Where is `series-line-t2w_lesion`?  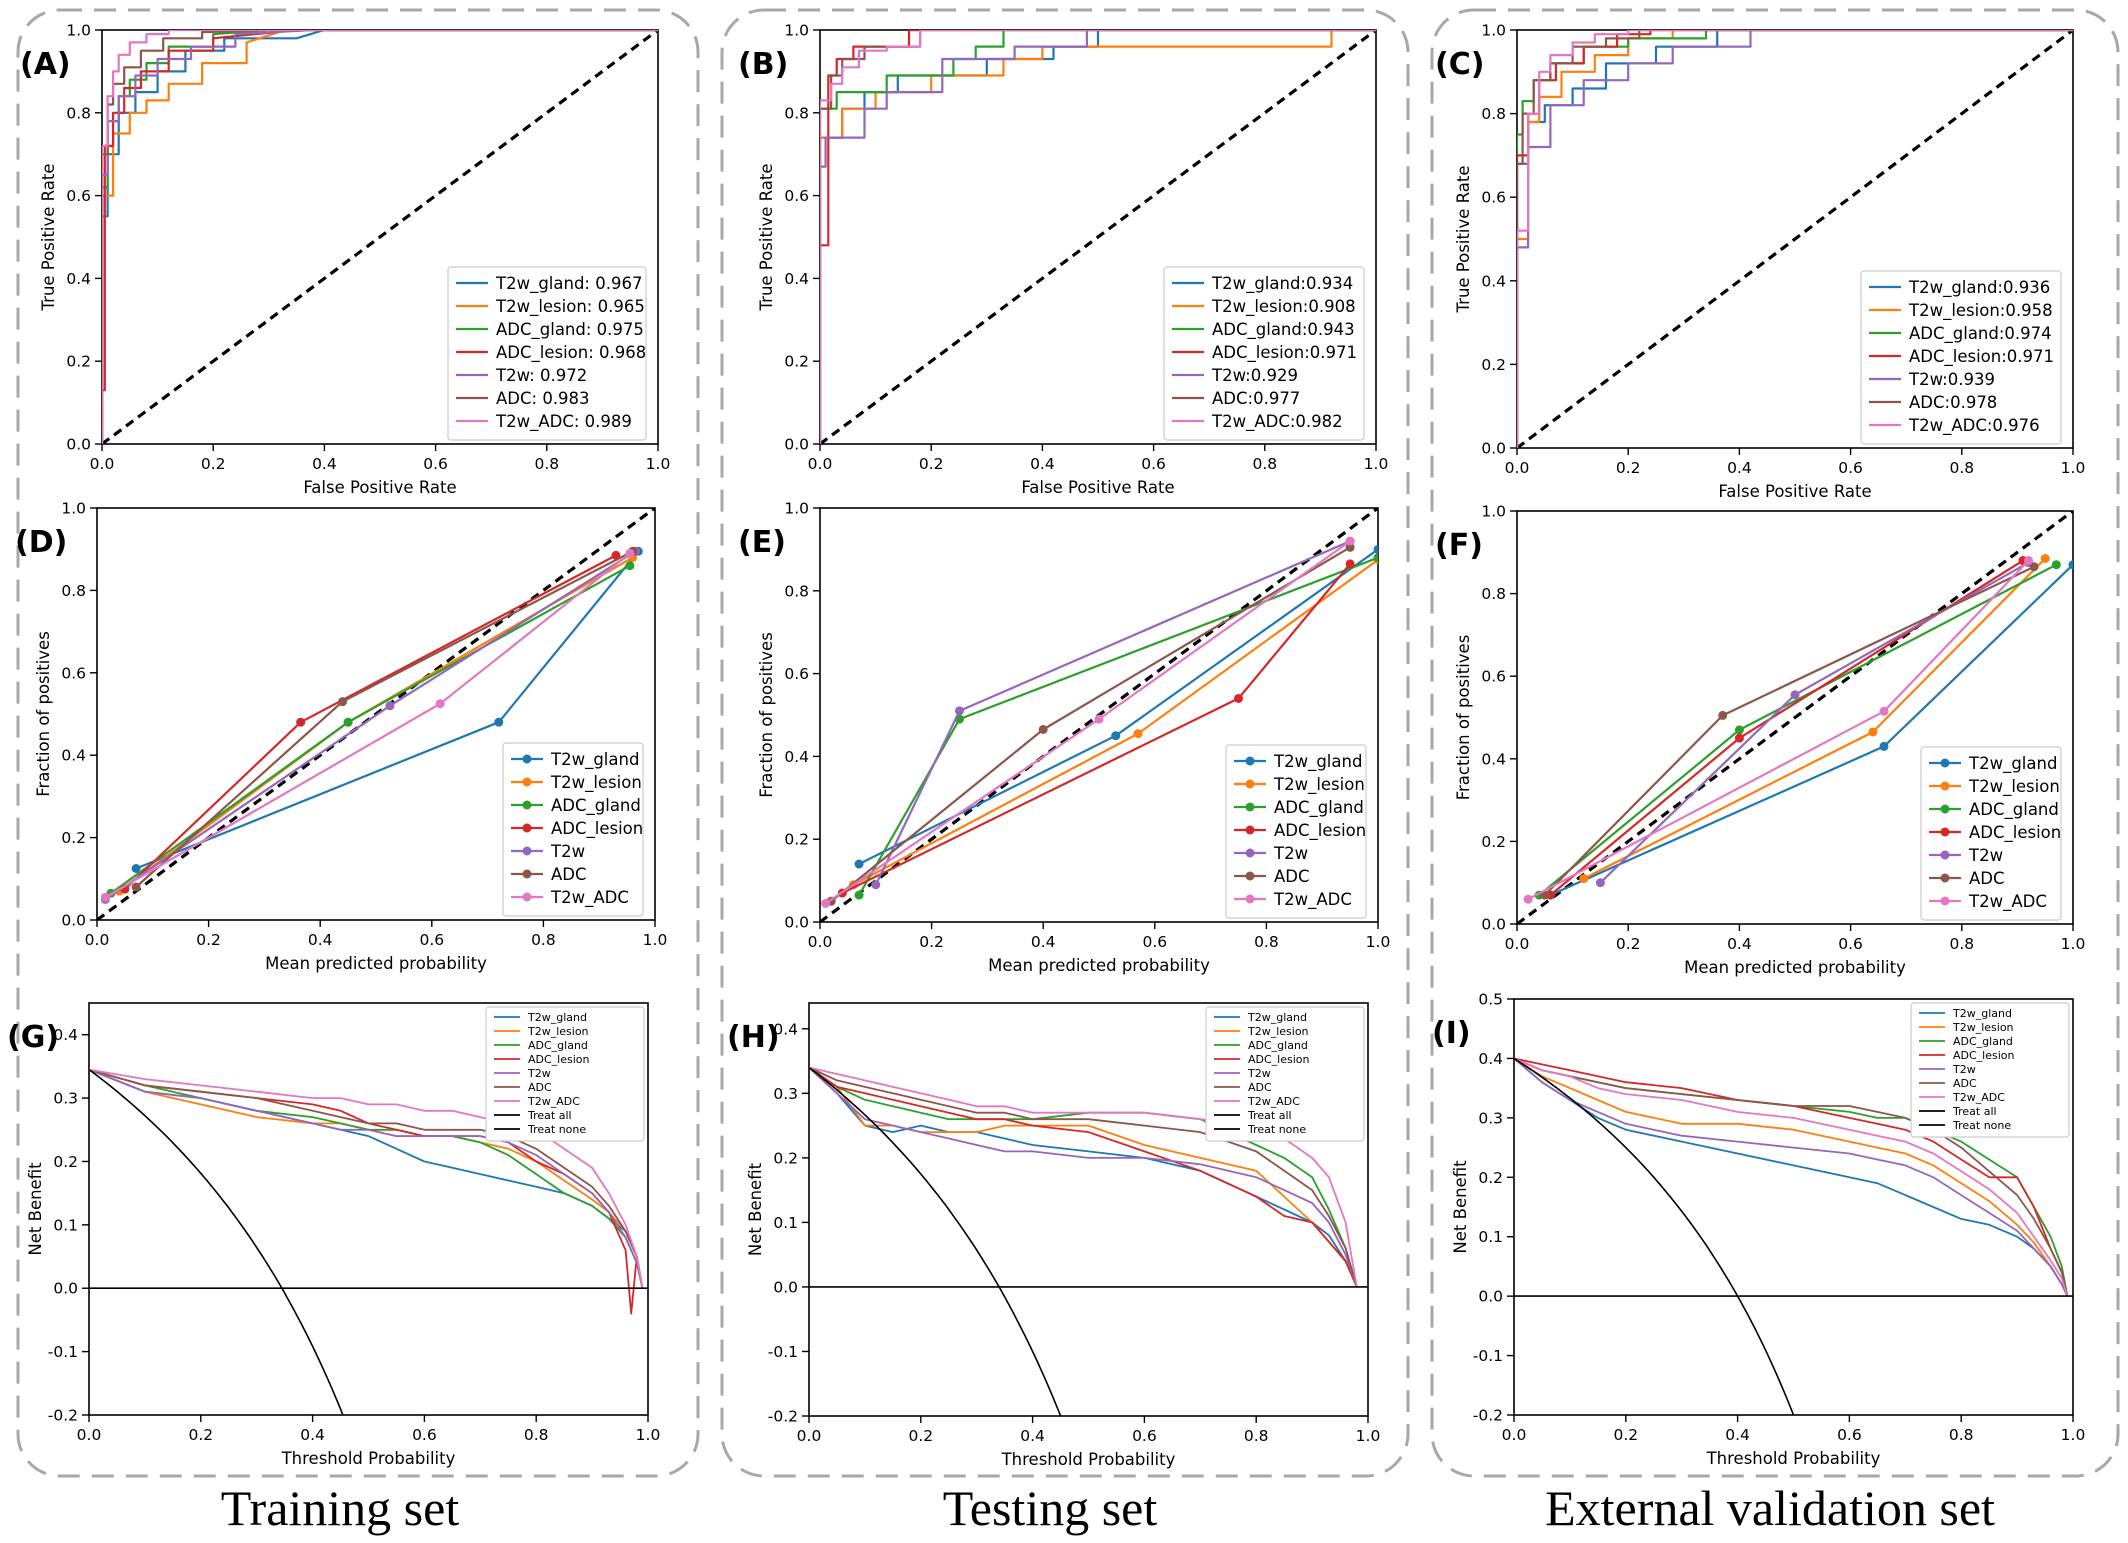
series-line-t2w_lesion is located at coordinates (380, 237).